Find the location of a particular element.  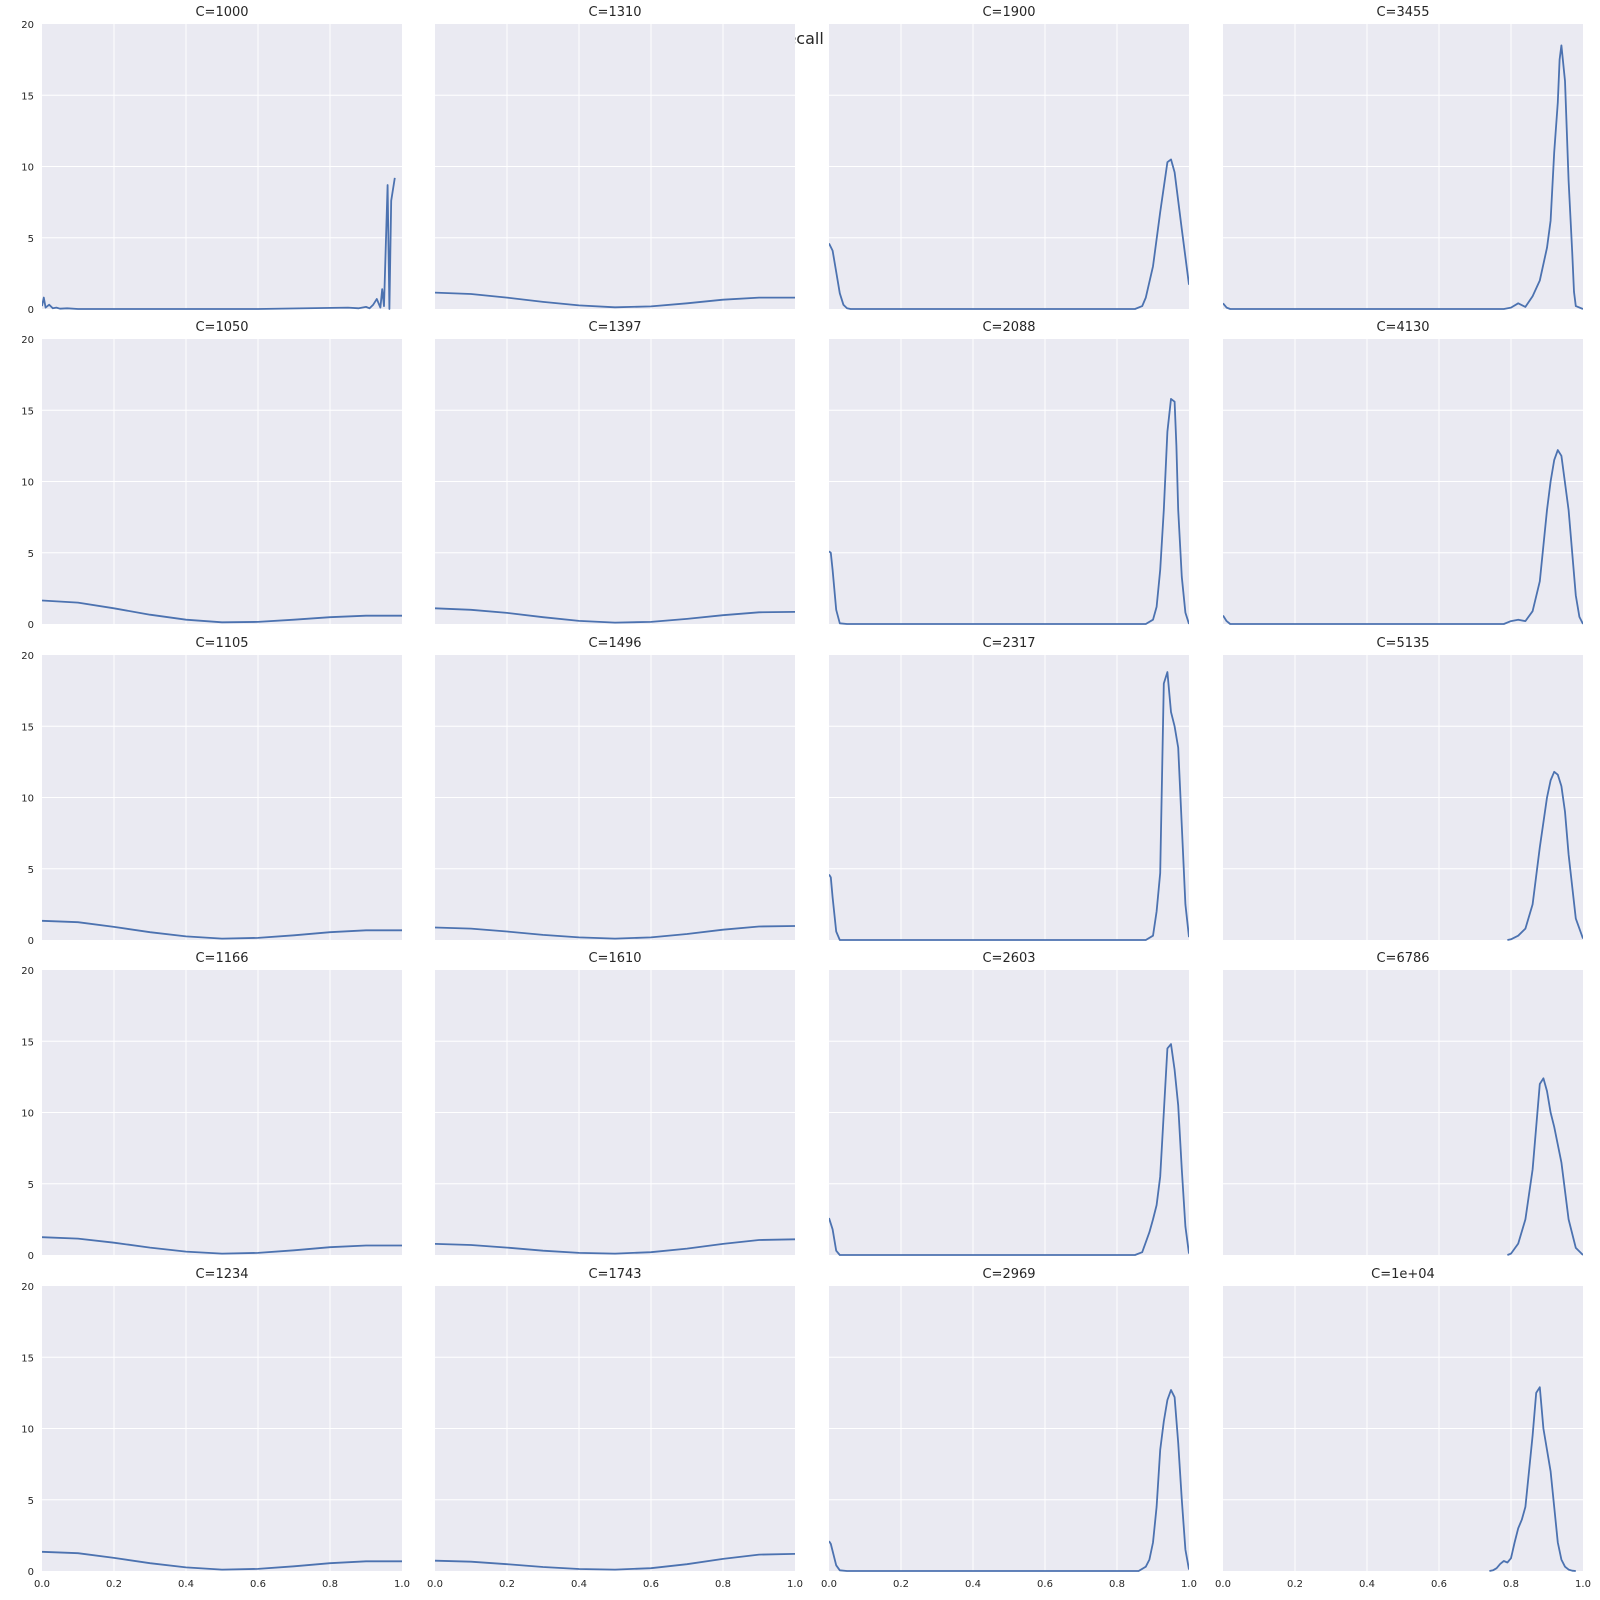

panel-title: C=2969 is located at coordinates (1008, 1274).